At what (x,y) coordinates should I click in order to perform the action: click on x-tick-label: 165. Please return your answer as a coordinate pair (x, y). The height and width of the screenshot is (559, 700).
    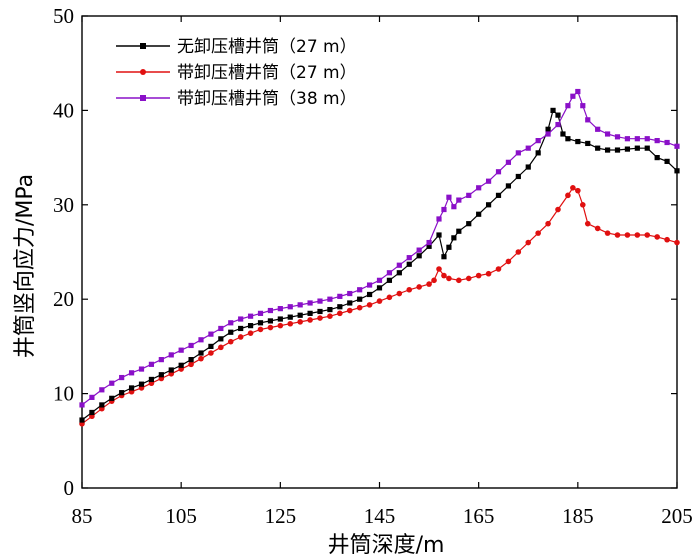
    Looking at the image, I should click on (479, 516).